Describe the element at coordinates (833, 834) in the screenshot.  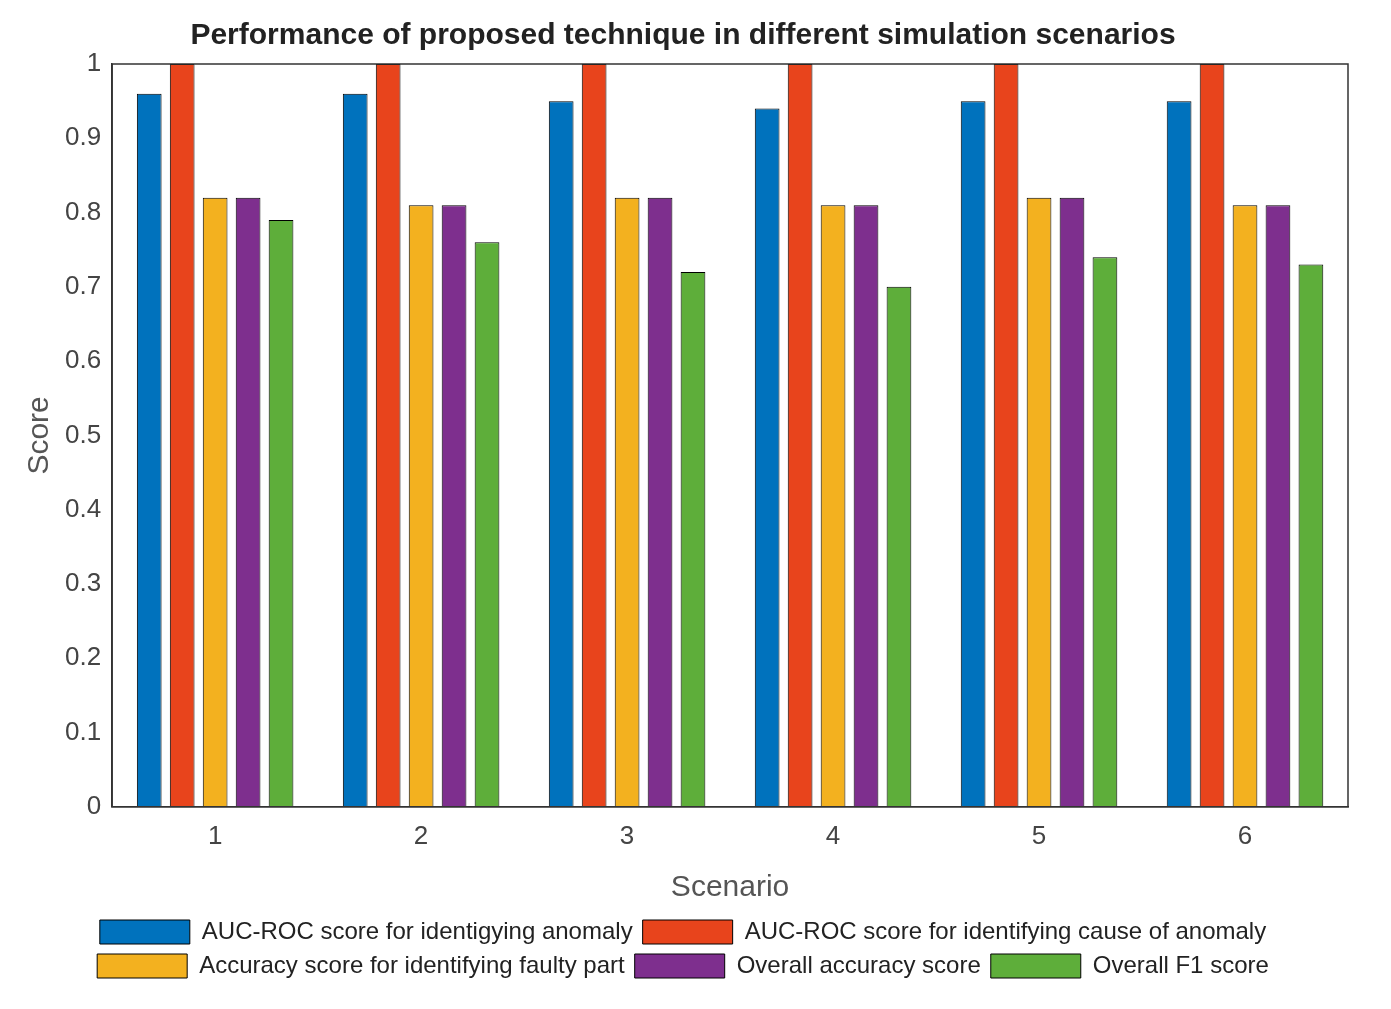
I see `x-tick-label: 4` at that location.